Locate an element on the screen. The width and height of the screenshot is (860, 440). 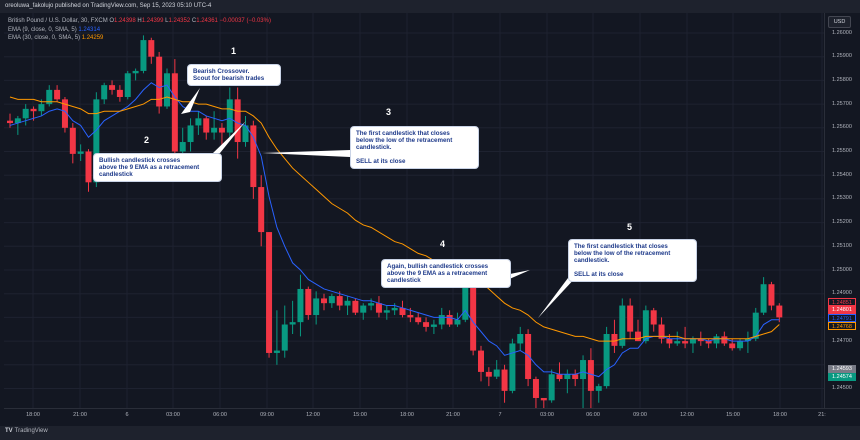
annotation-number-4: 4 is located at coordinates (443, 244).